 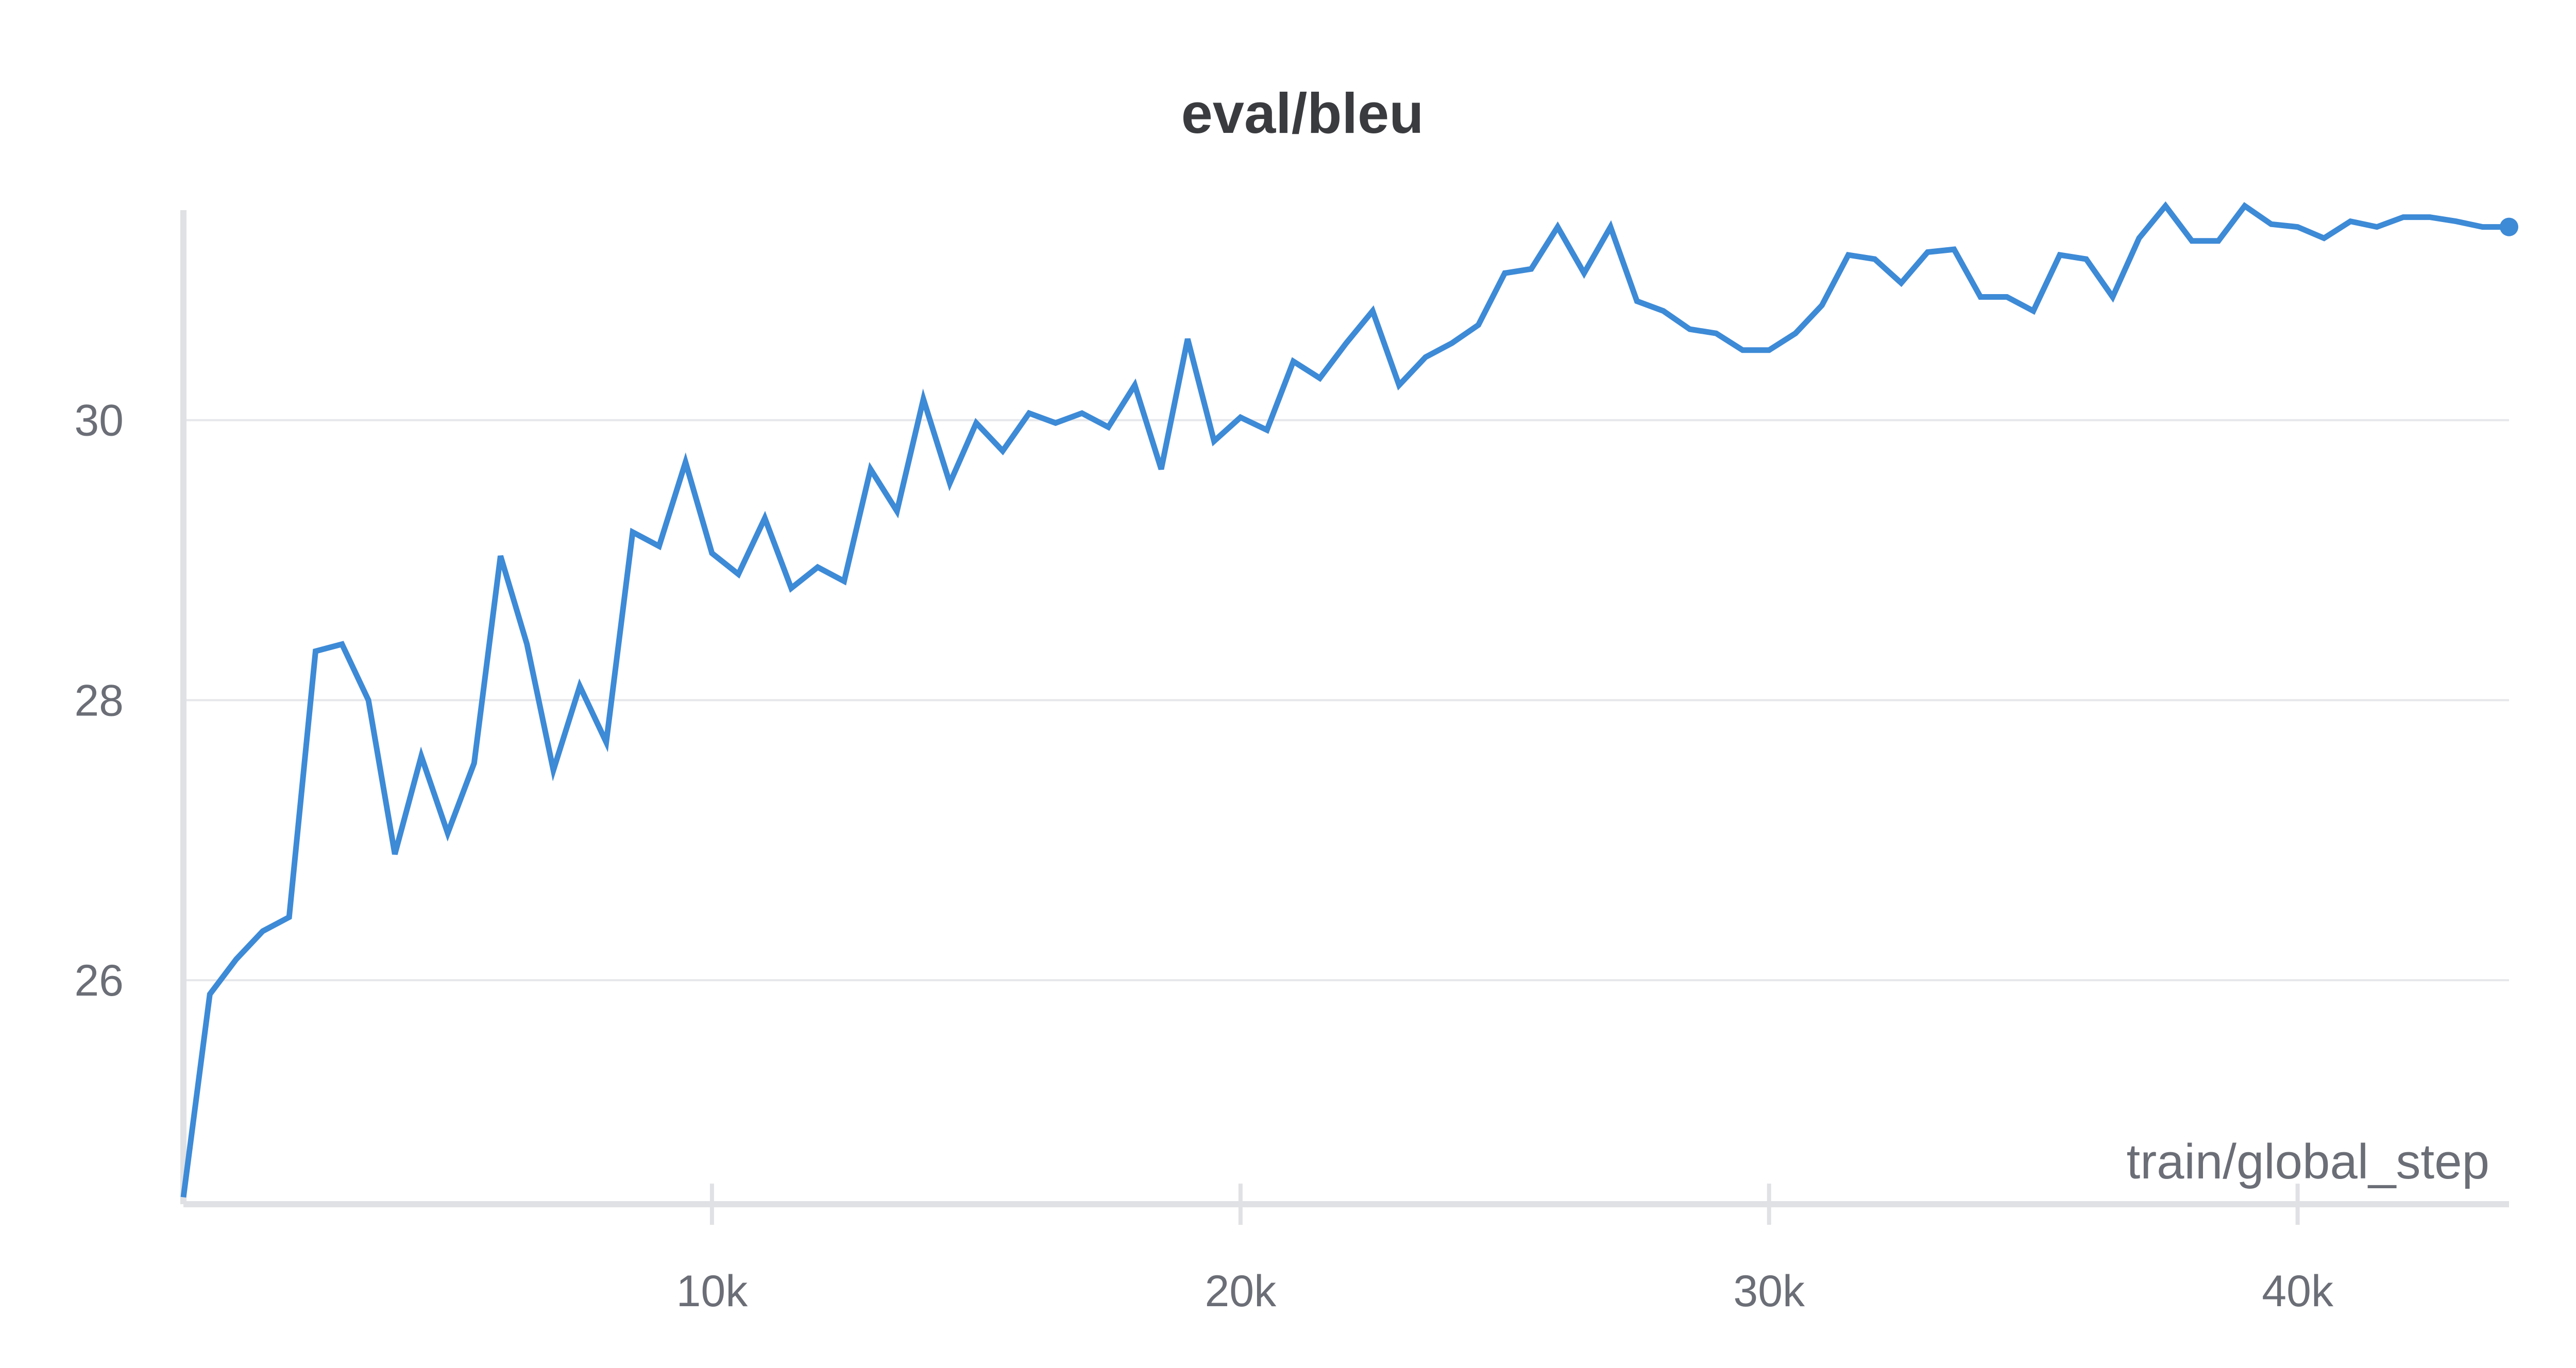 What do you see at coordinates (1769, 1291) in the screenshot?
I see `x-tick-label: 30k` at bounding box center [1769, 1291].